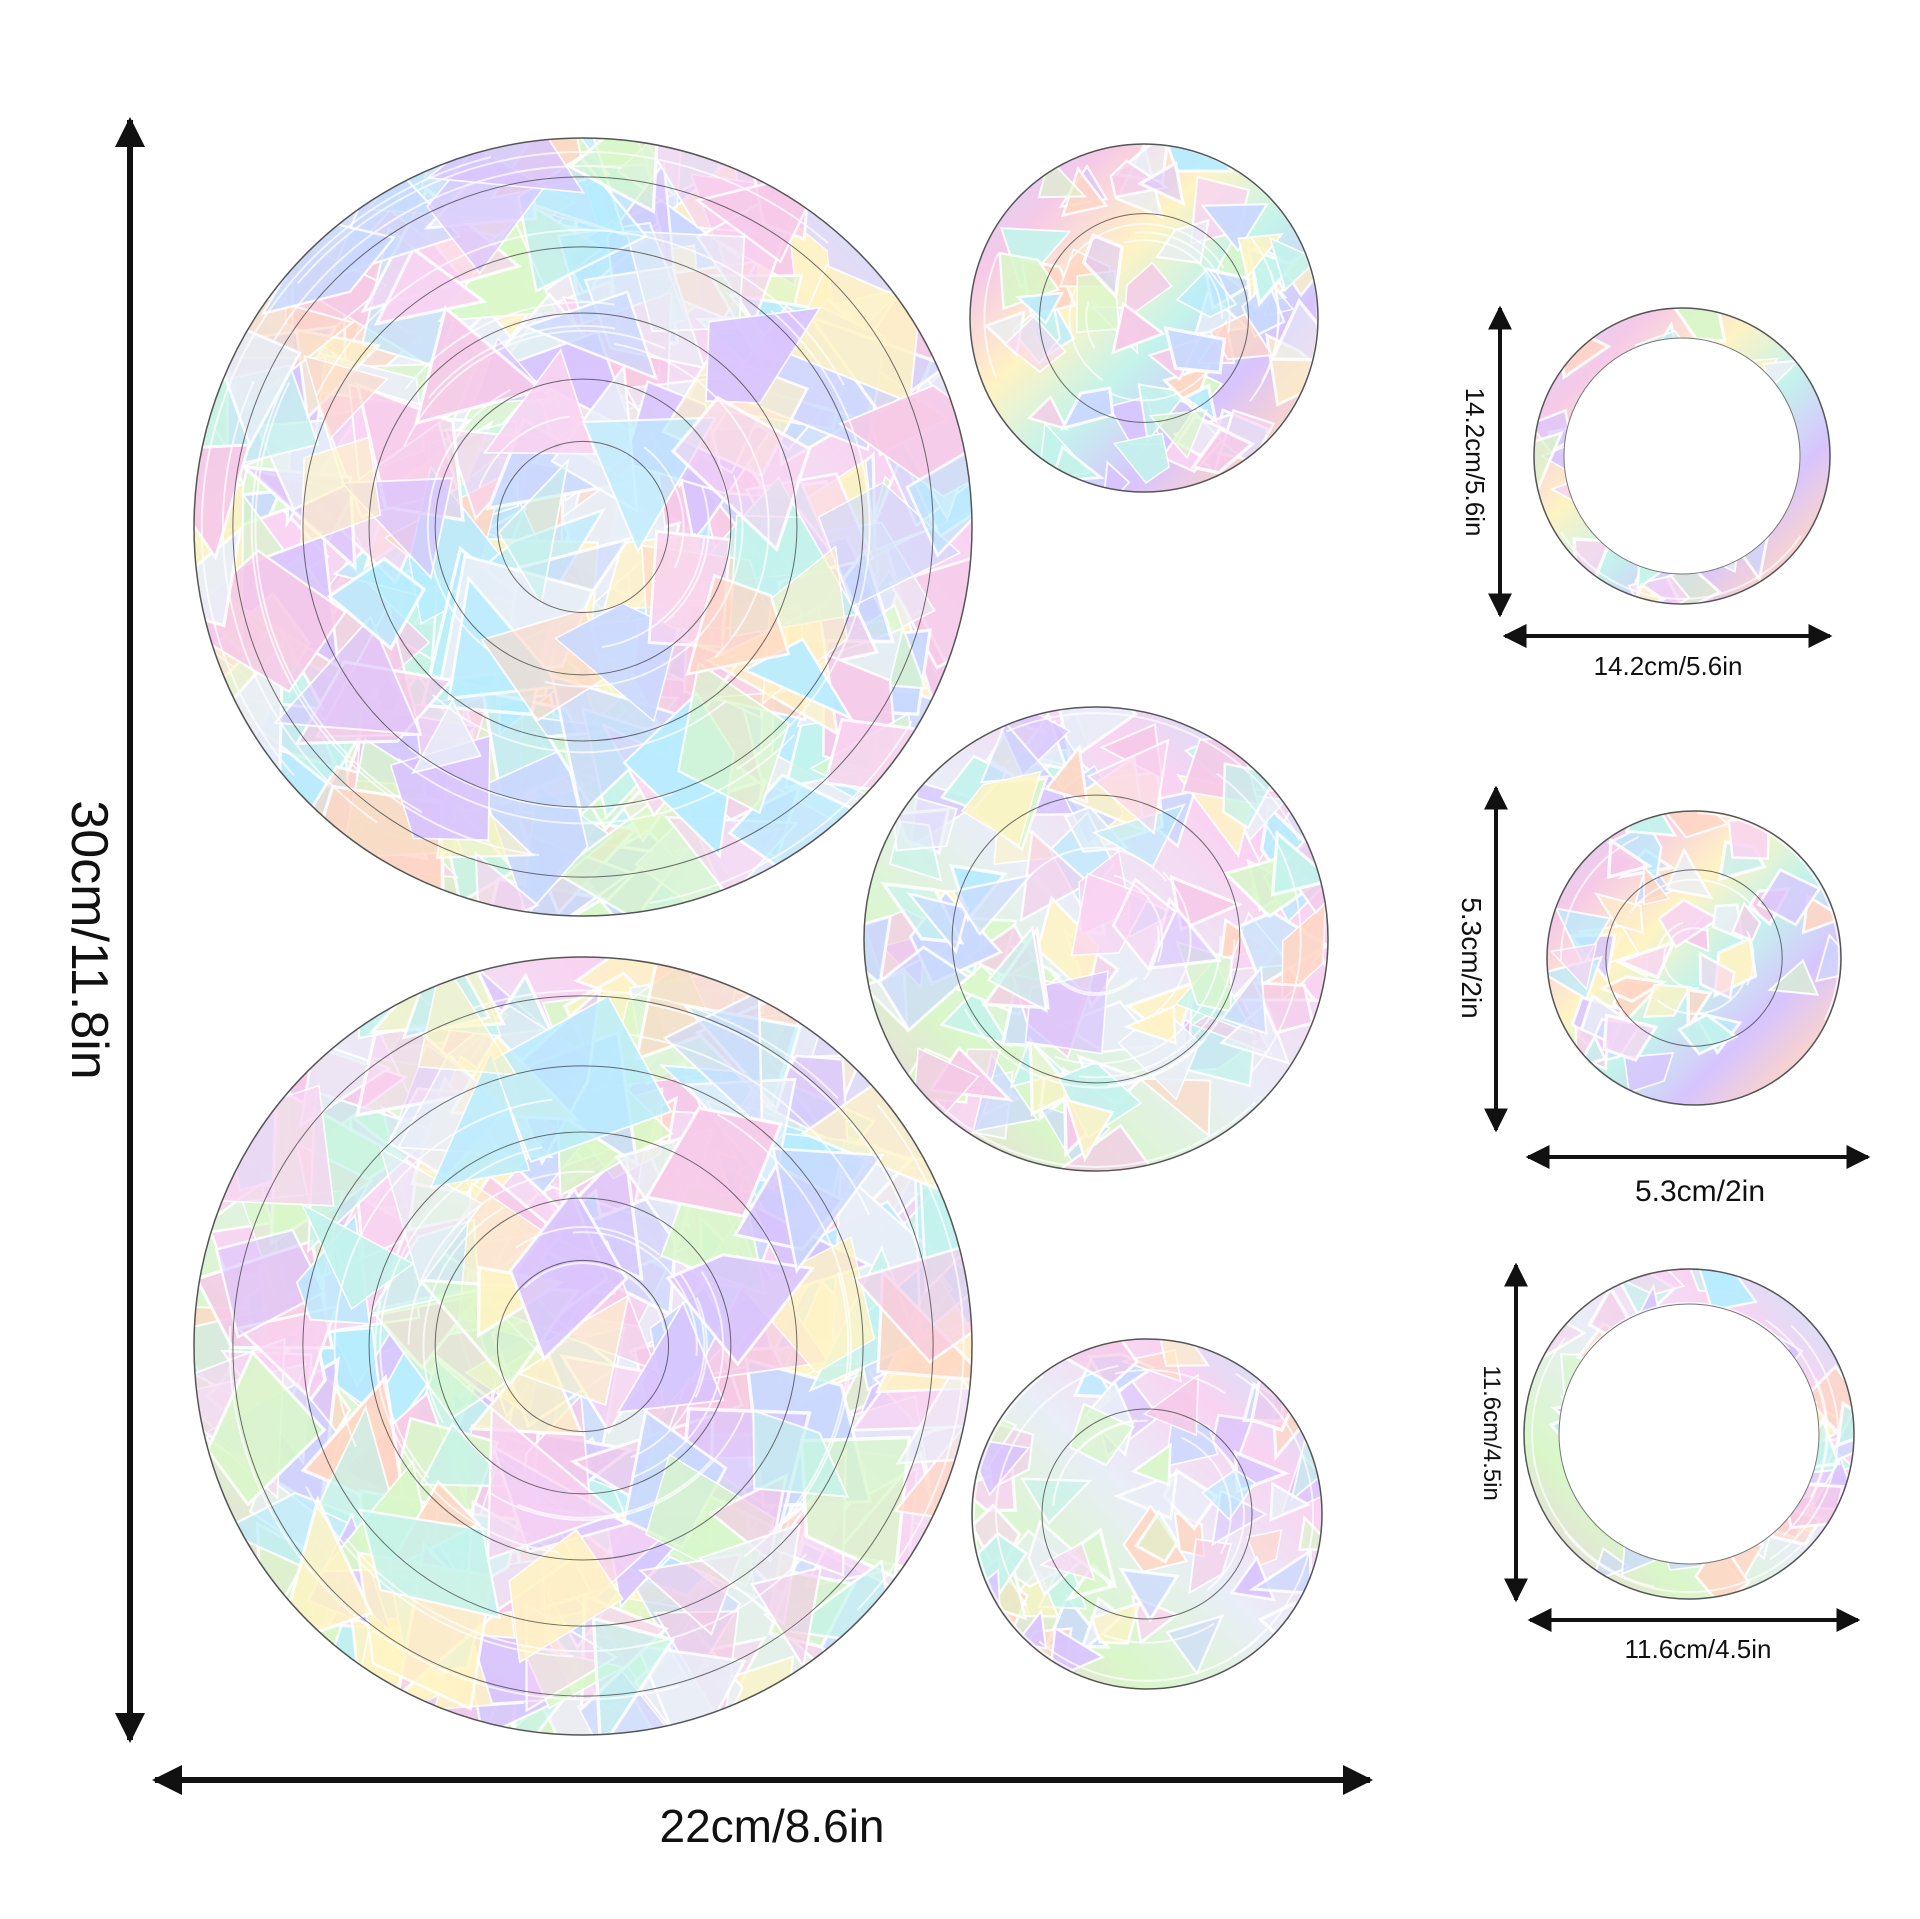 The width and height of the screenshot is (1920, 1919). What do you see at coordinates (1668, 666) in the screenshot?
I see `ring-large-width-label: 14.2cm/5.6in` at bounding box center [1668, 666].